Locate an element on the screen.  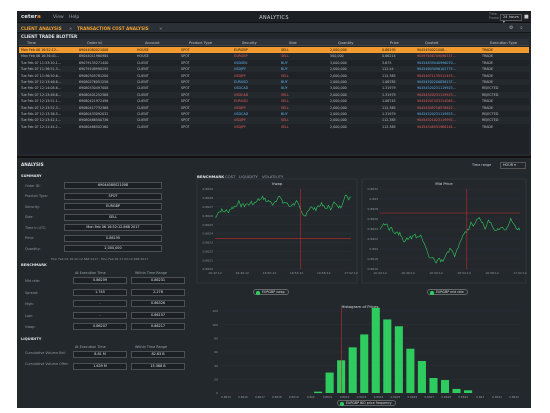
y-tick-label: 0.8627 is located at coordinates (208, 207).